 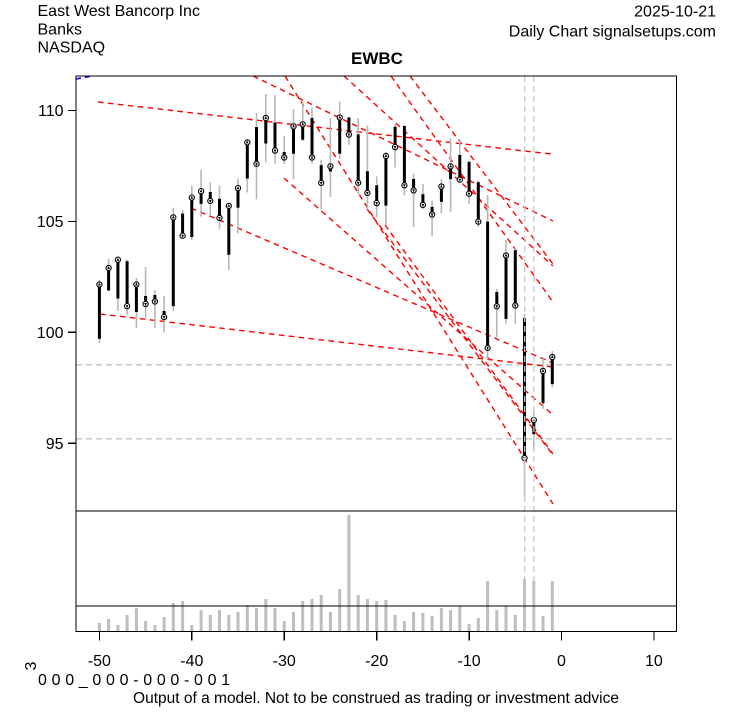 I want to click on svg-text: -40, so click(x=191, y=661).